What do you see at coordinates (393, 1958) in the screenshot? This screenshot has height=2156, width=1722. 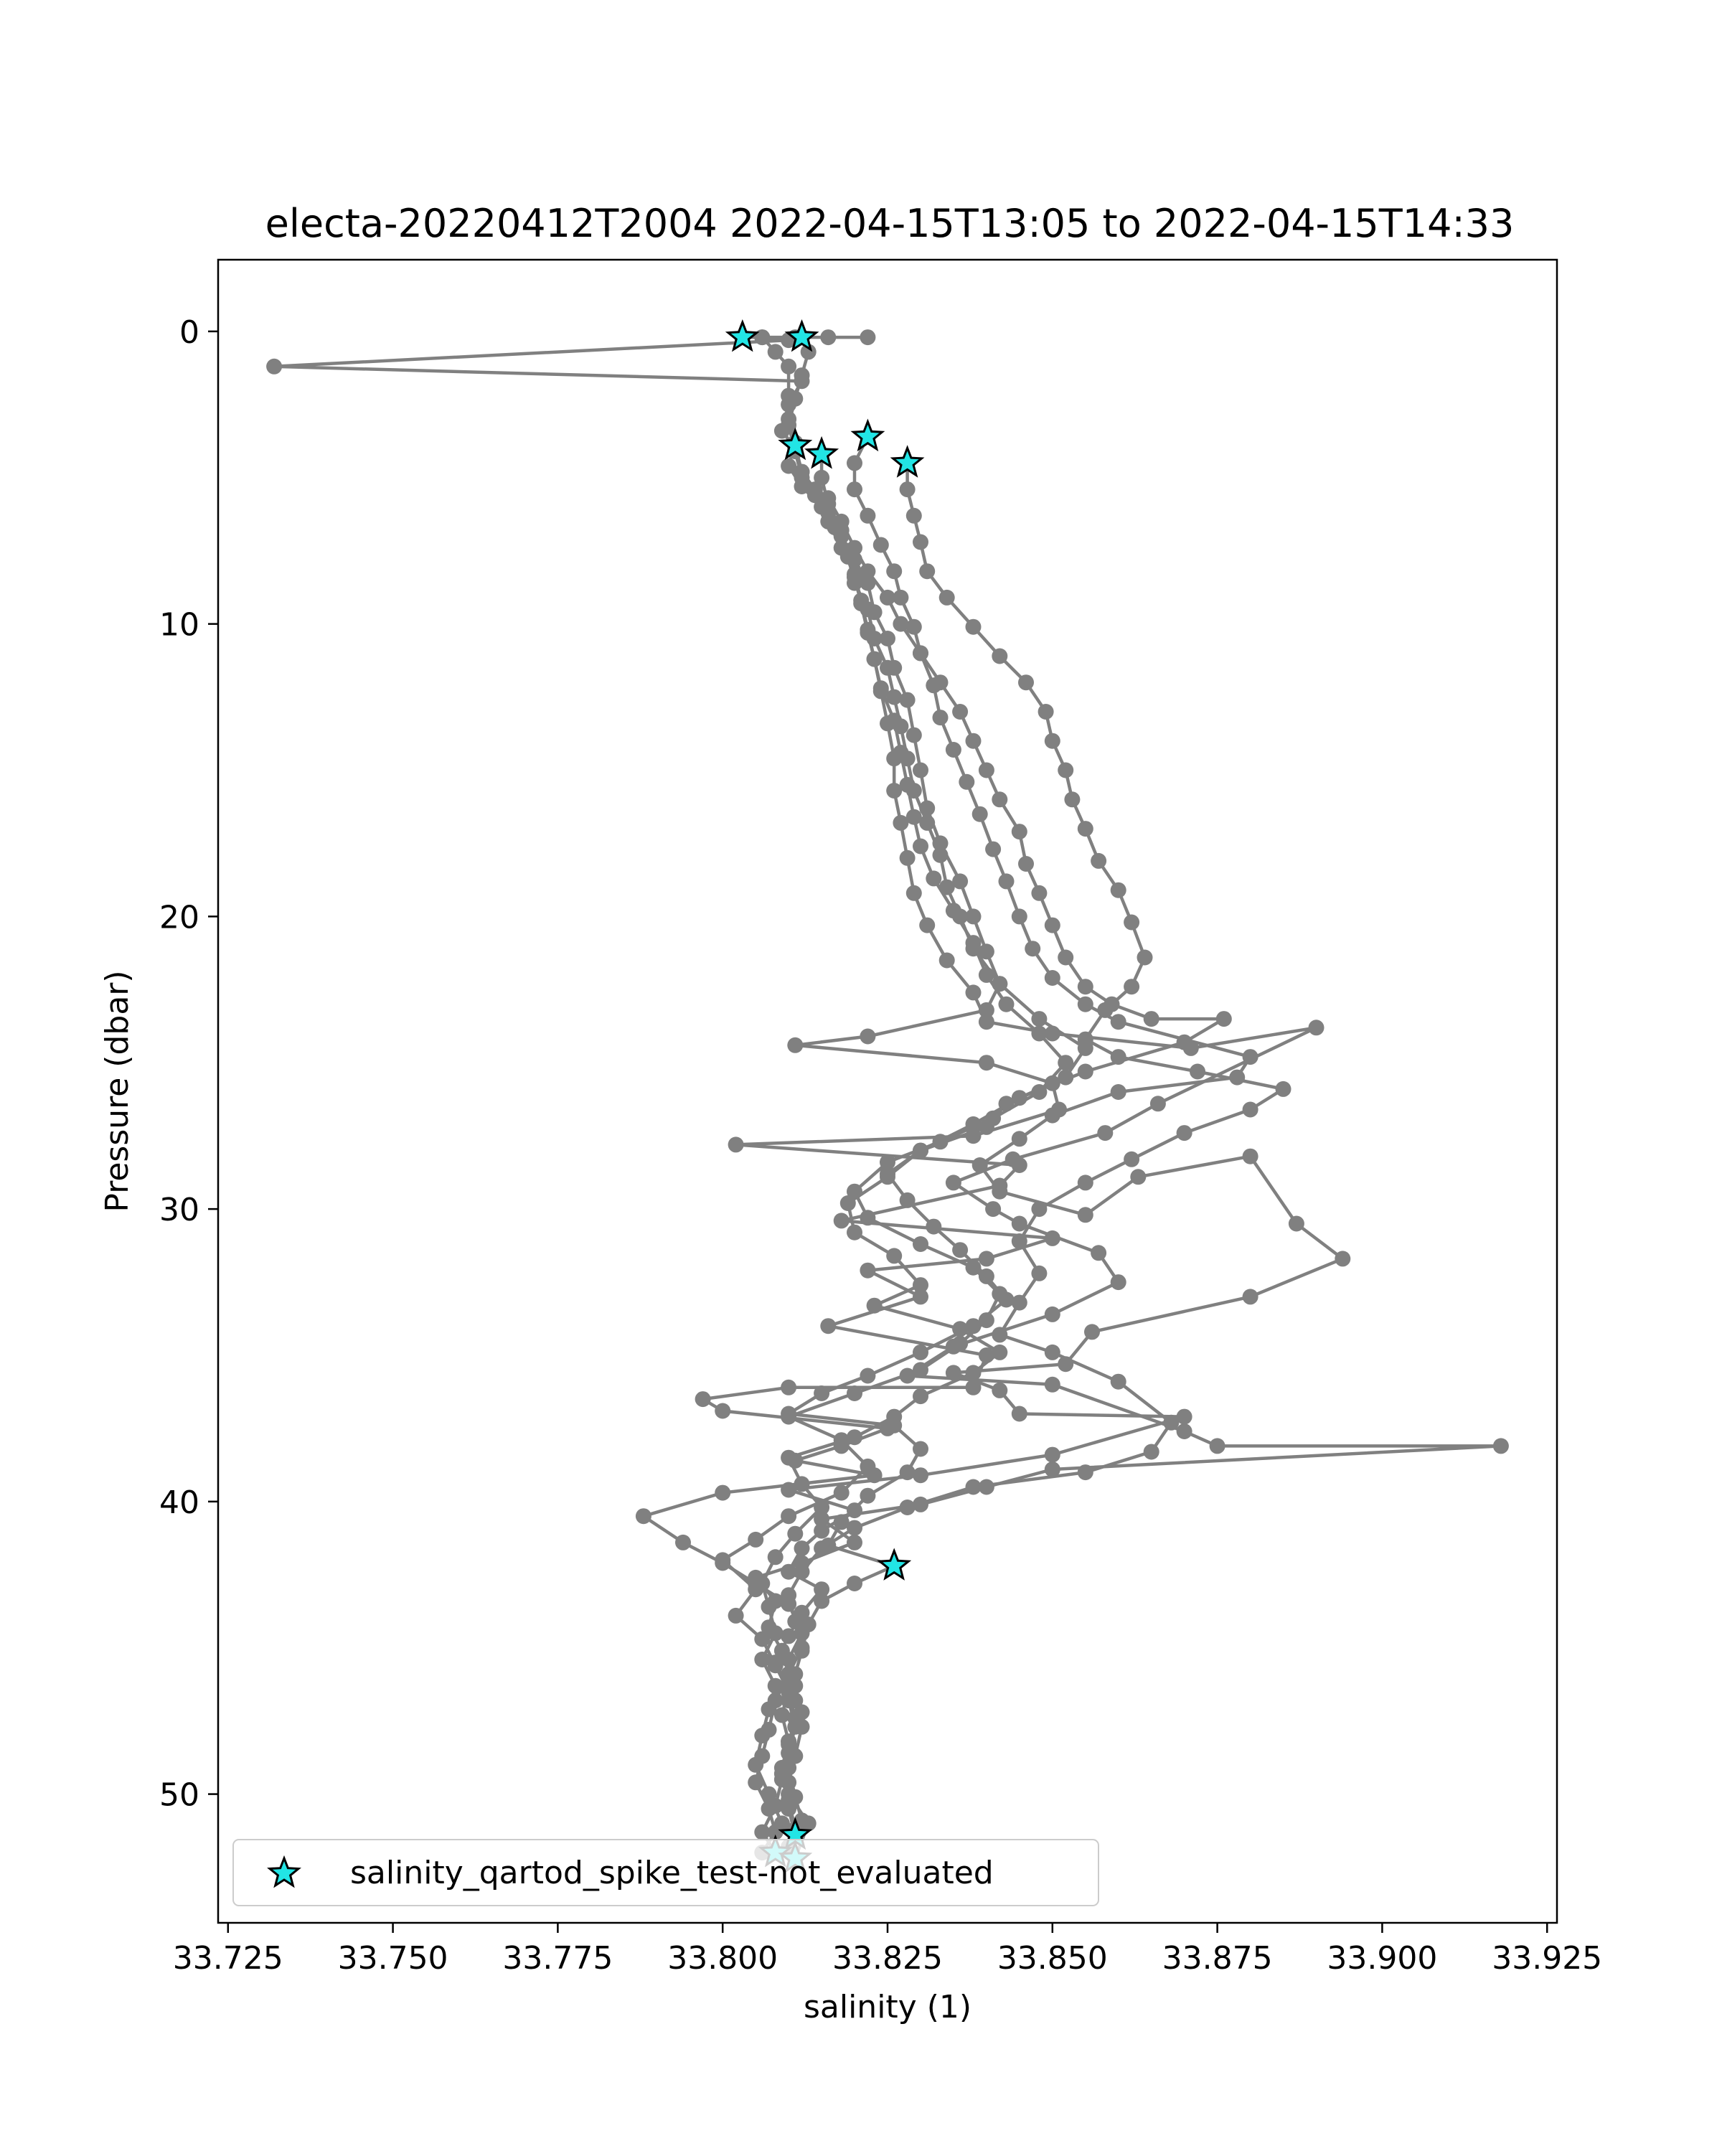 I see `x-tick-label: 33.750` at bounding box center [393, 1958].